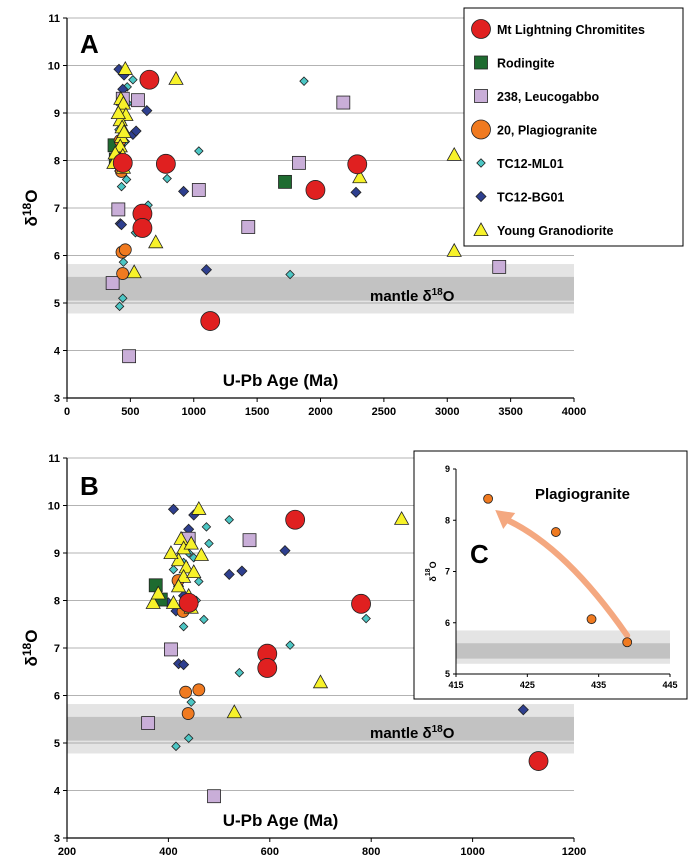 The width and height of the screenshot is (689, 866). I want to click on x-tick-label: 1200, so click(574, 852).